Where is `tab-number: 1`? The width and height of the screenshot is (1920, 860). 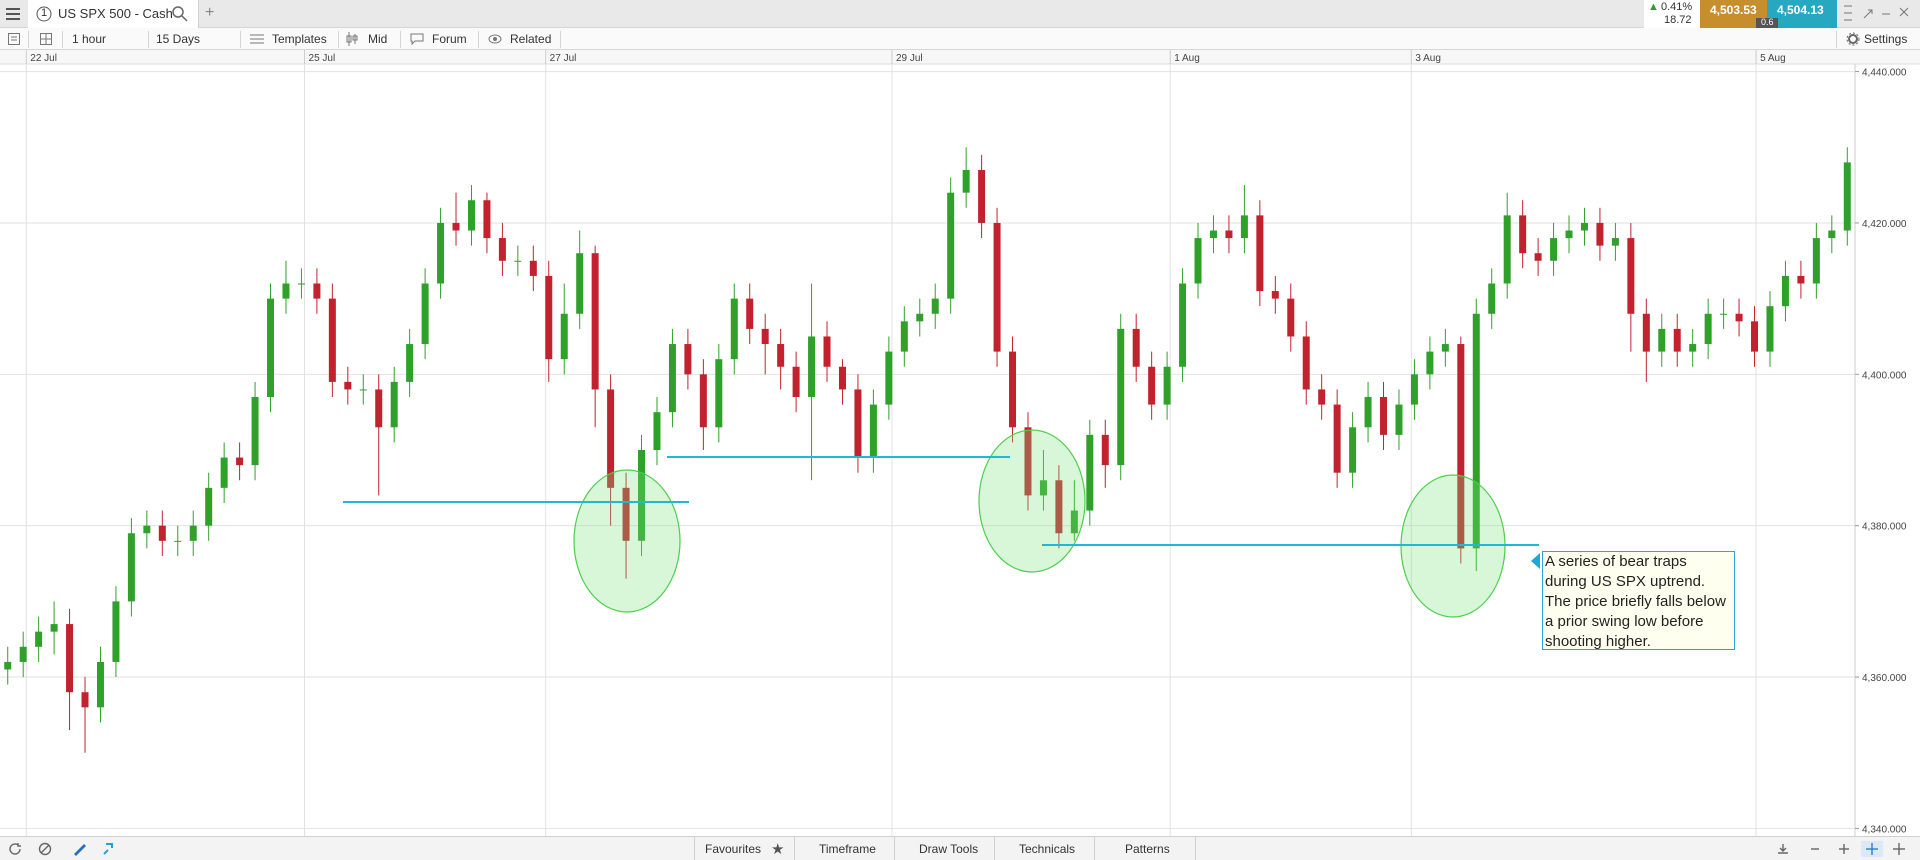
tab-number: 1 is located at coordinates (44, 13).